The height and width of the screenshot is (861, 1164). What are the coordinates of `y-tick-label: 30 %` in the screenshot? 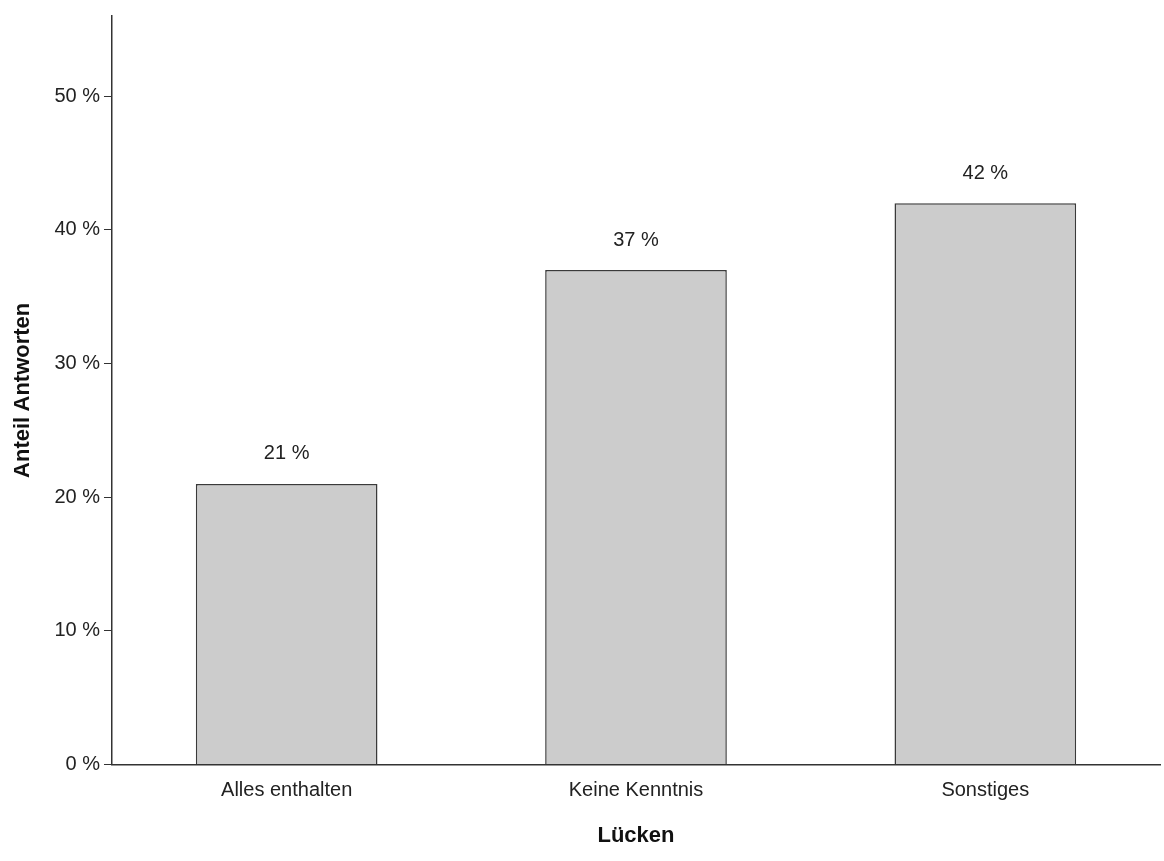 It's located at (77, 362).